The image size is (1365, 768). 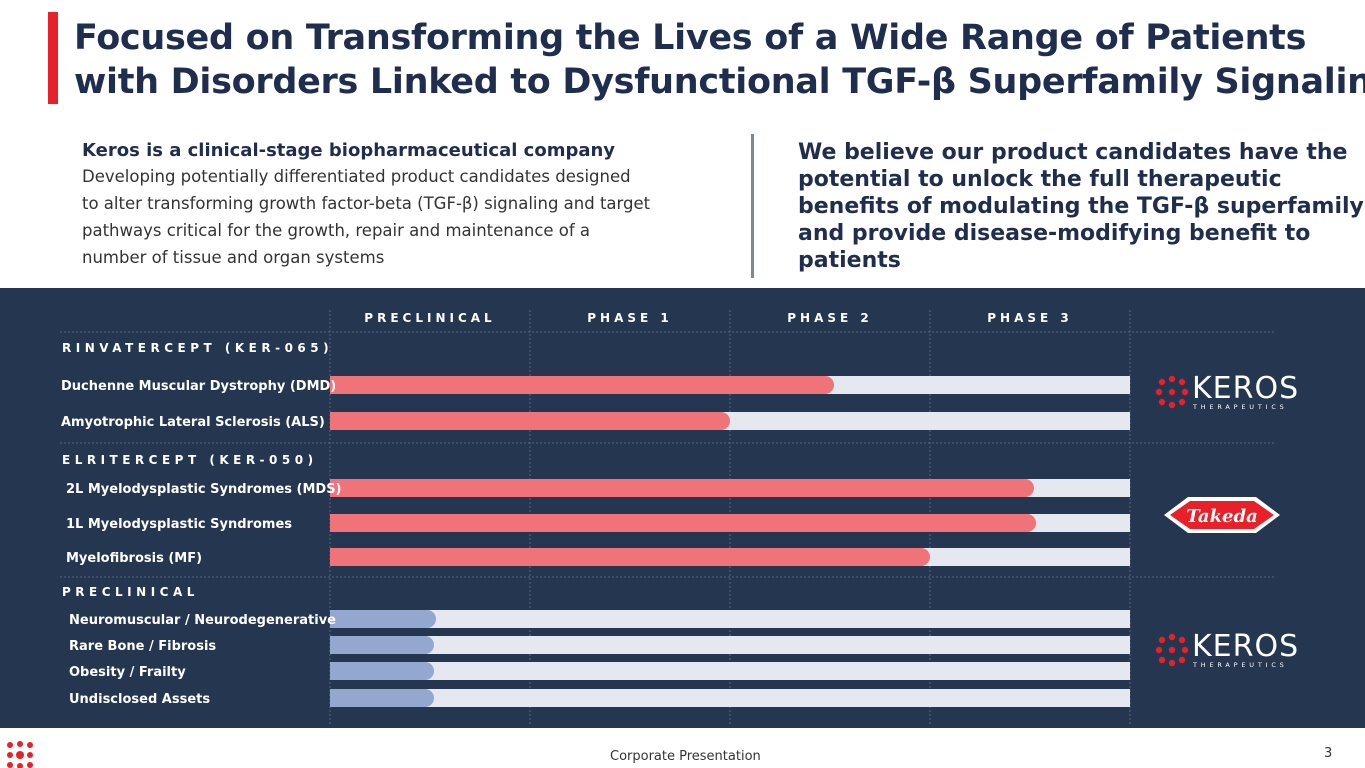 I want to click on row-label: 1L Myelodysplastic Syndromes, so click(x=179, y=524).